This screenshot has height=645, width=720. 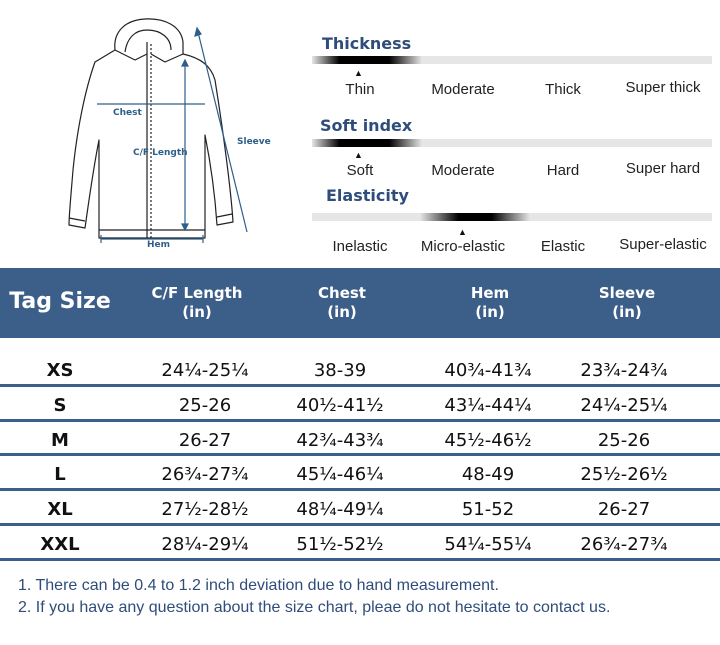 I want to click on hem-label: Hem, so click(x=159, y=245).